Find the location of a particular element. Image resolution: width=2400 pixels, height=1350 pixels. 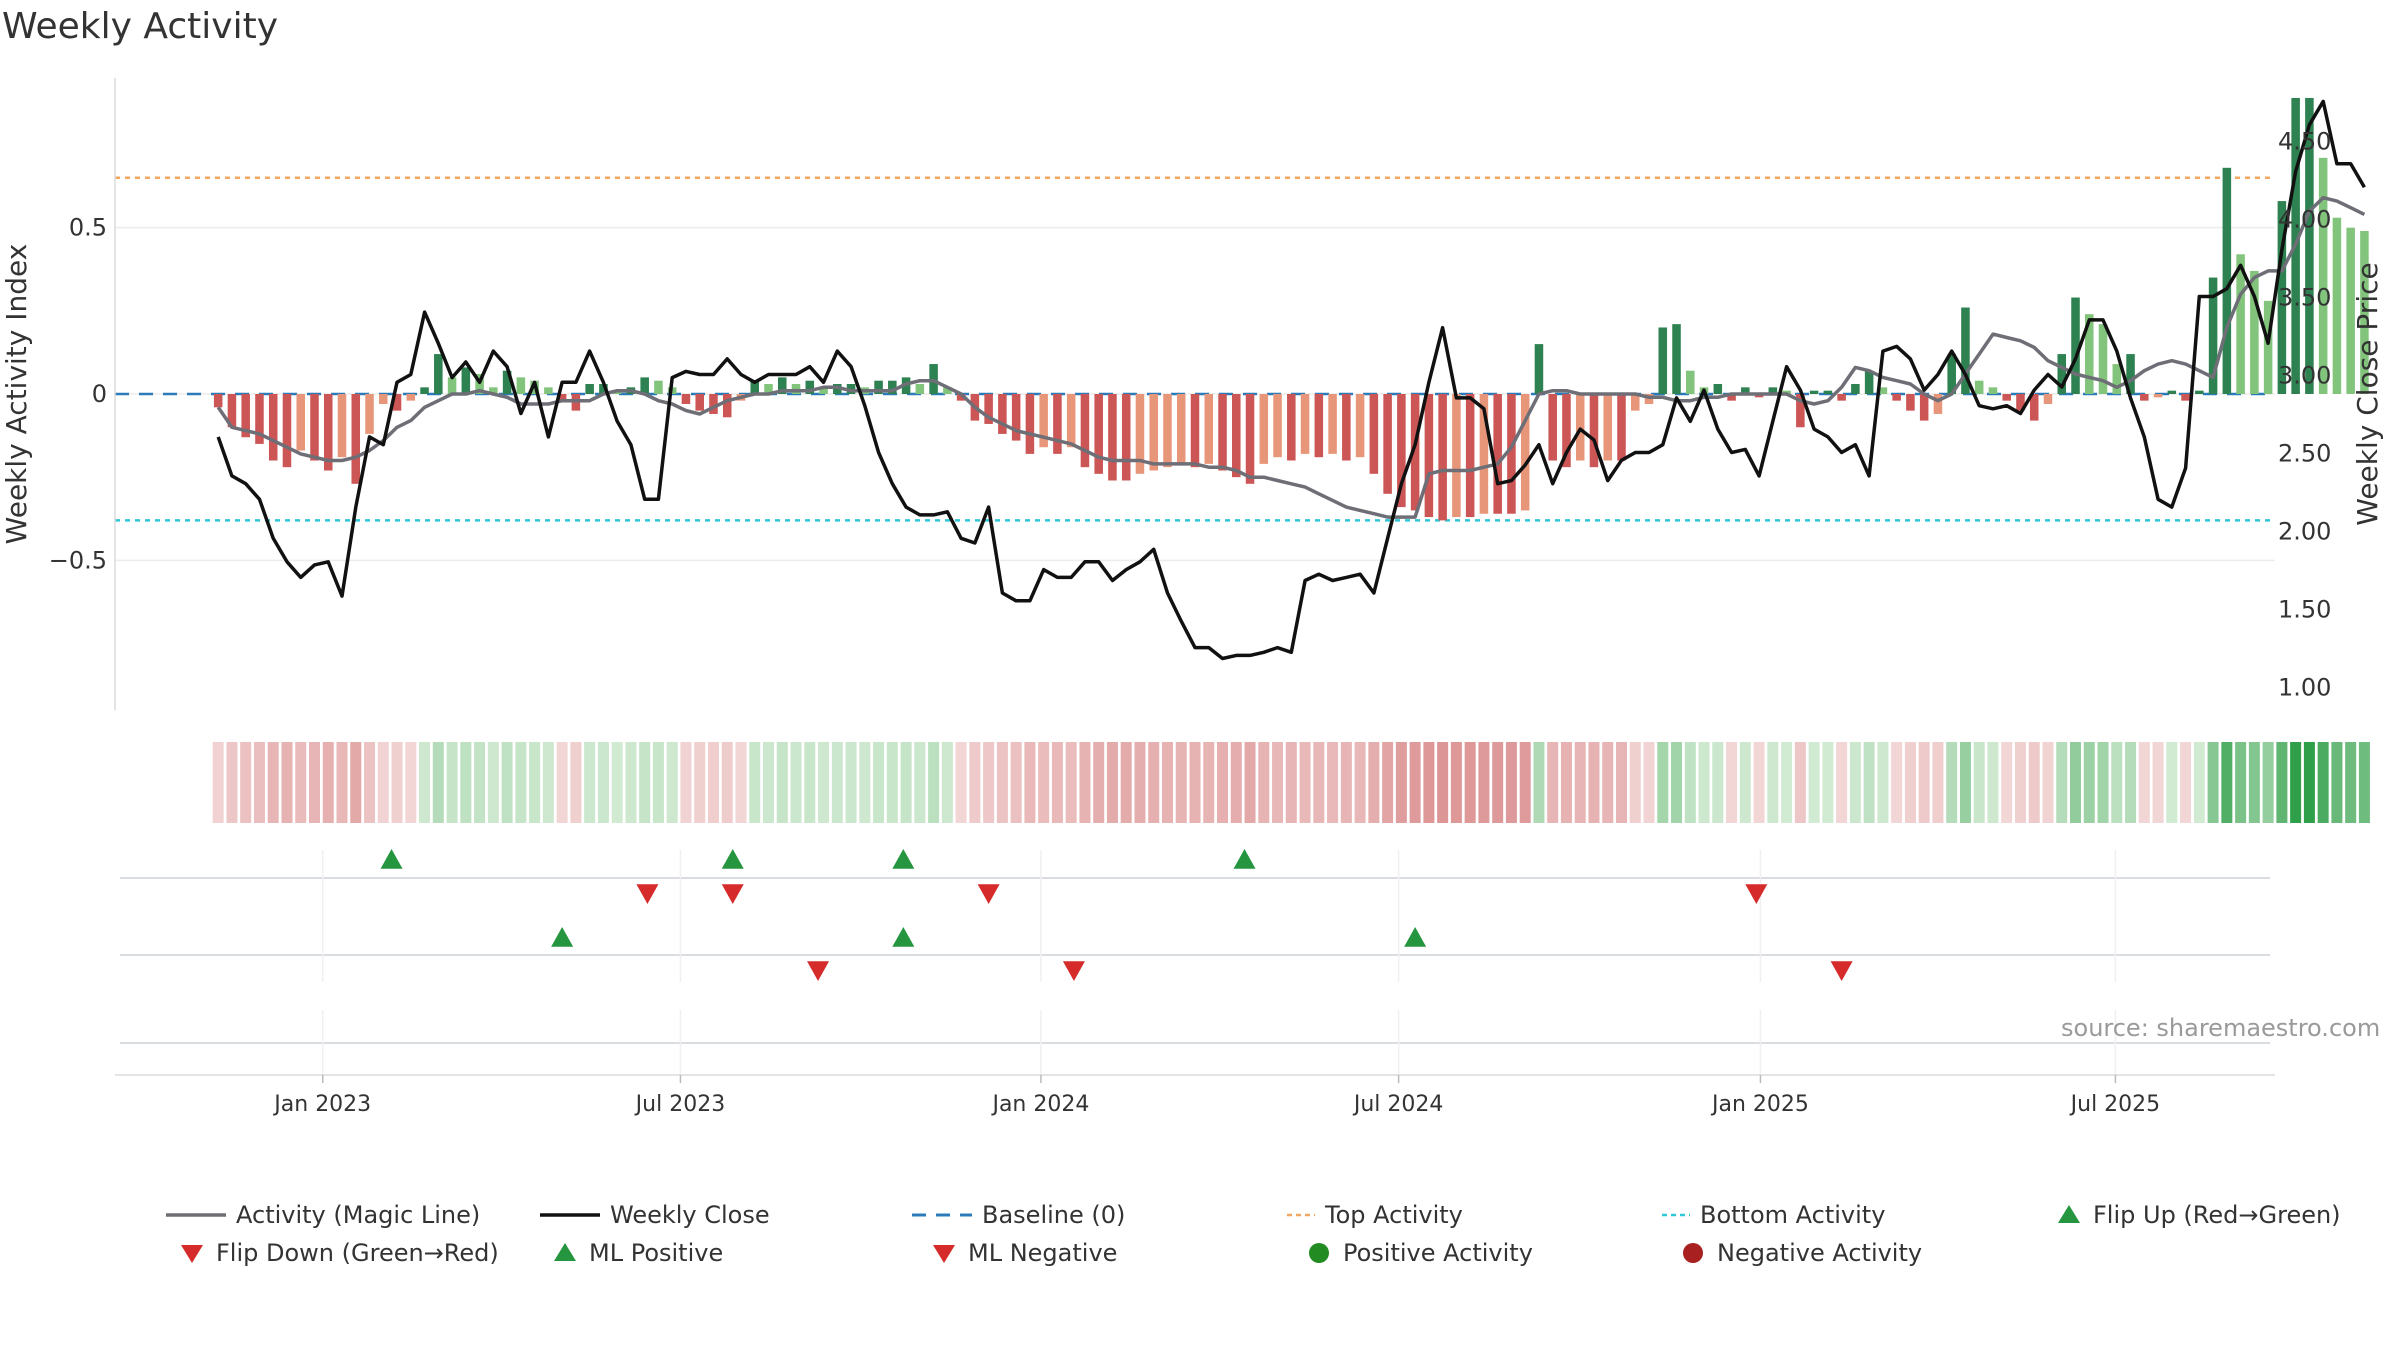

gray-line-icon is located at coordinates (196, 1215).